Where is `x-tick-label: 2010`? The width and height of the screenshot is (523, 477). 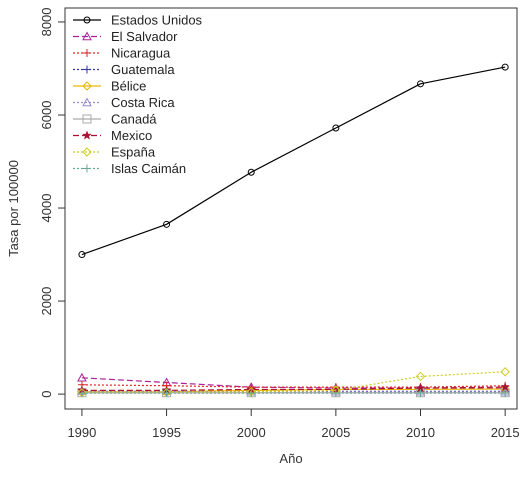 x-tick-label: 2010 is located at coordinates (420, 432).